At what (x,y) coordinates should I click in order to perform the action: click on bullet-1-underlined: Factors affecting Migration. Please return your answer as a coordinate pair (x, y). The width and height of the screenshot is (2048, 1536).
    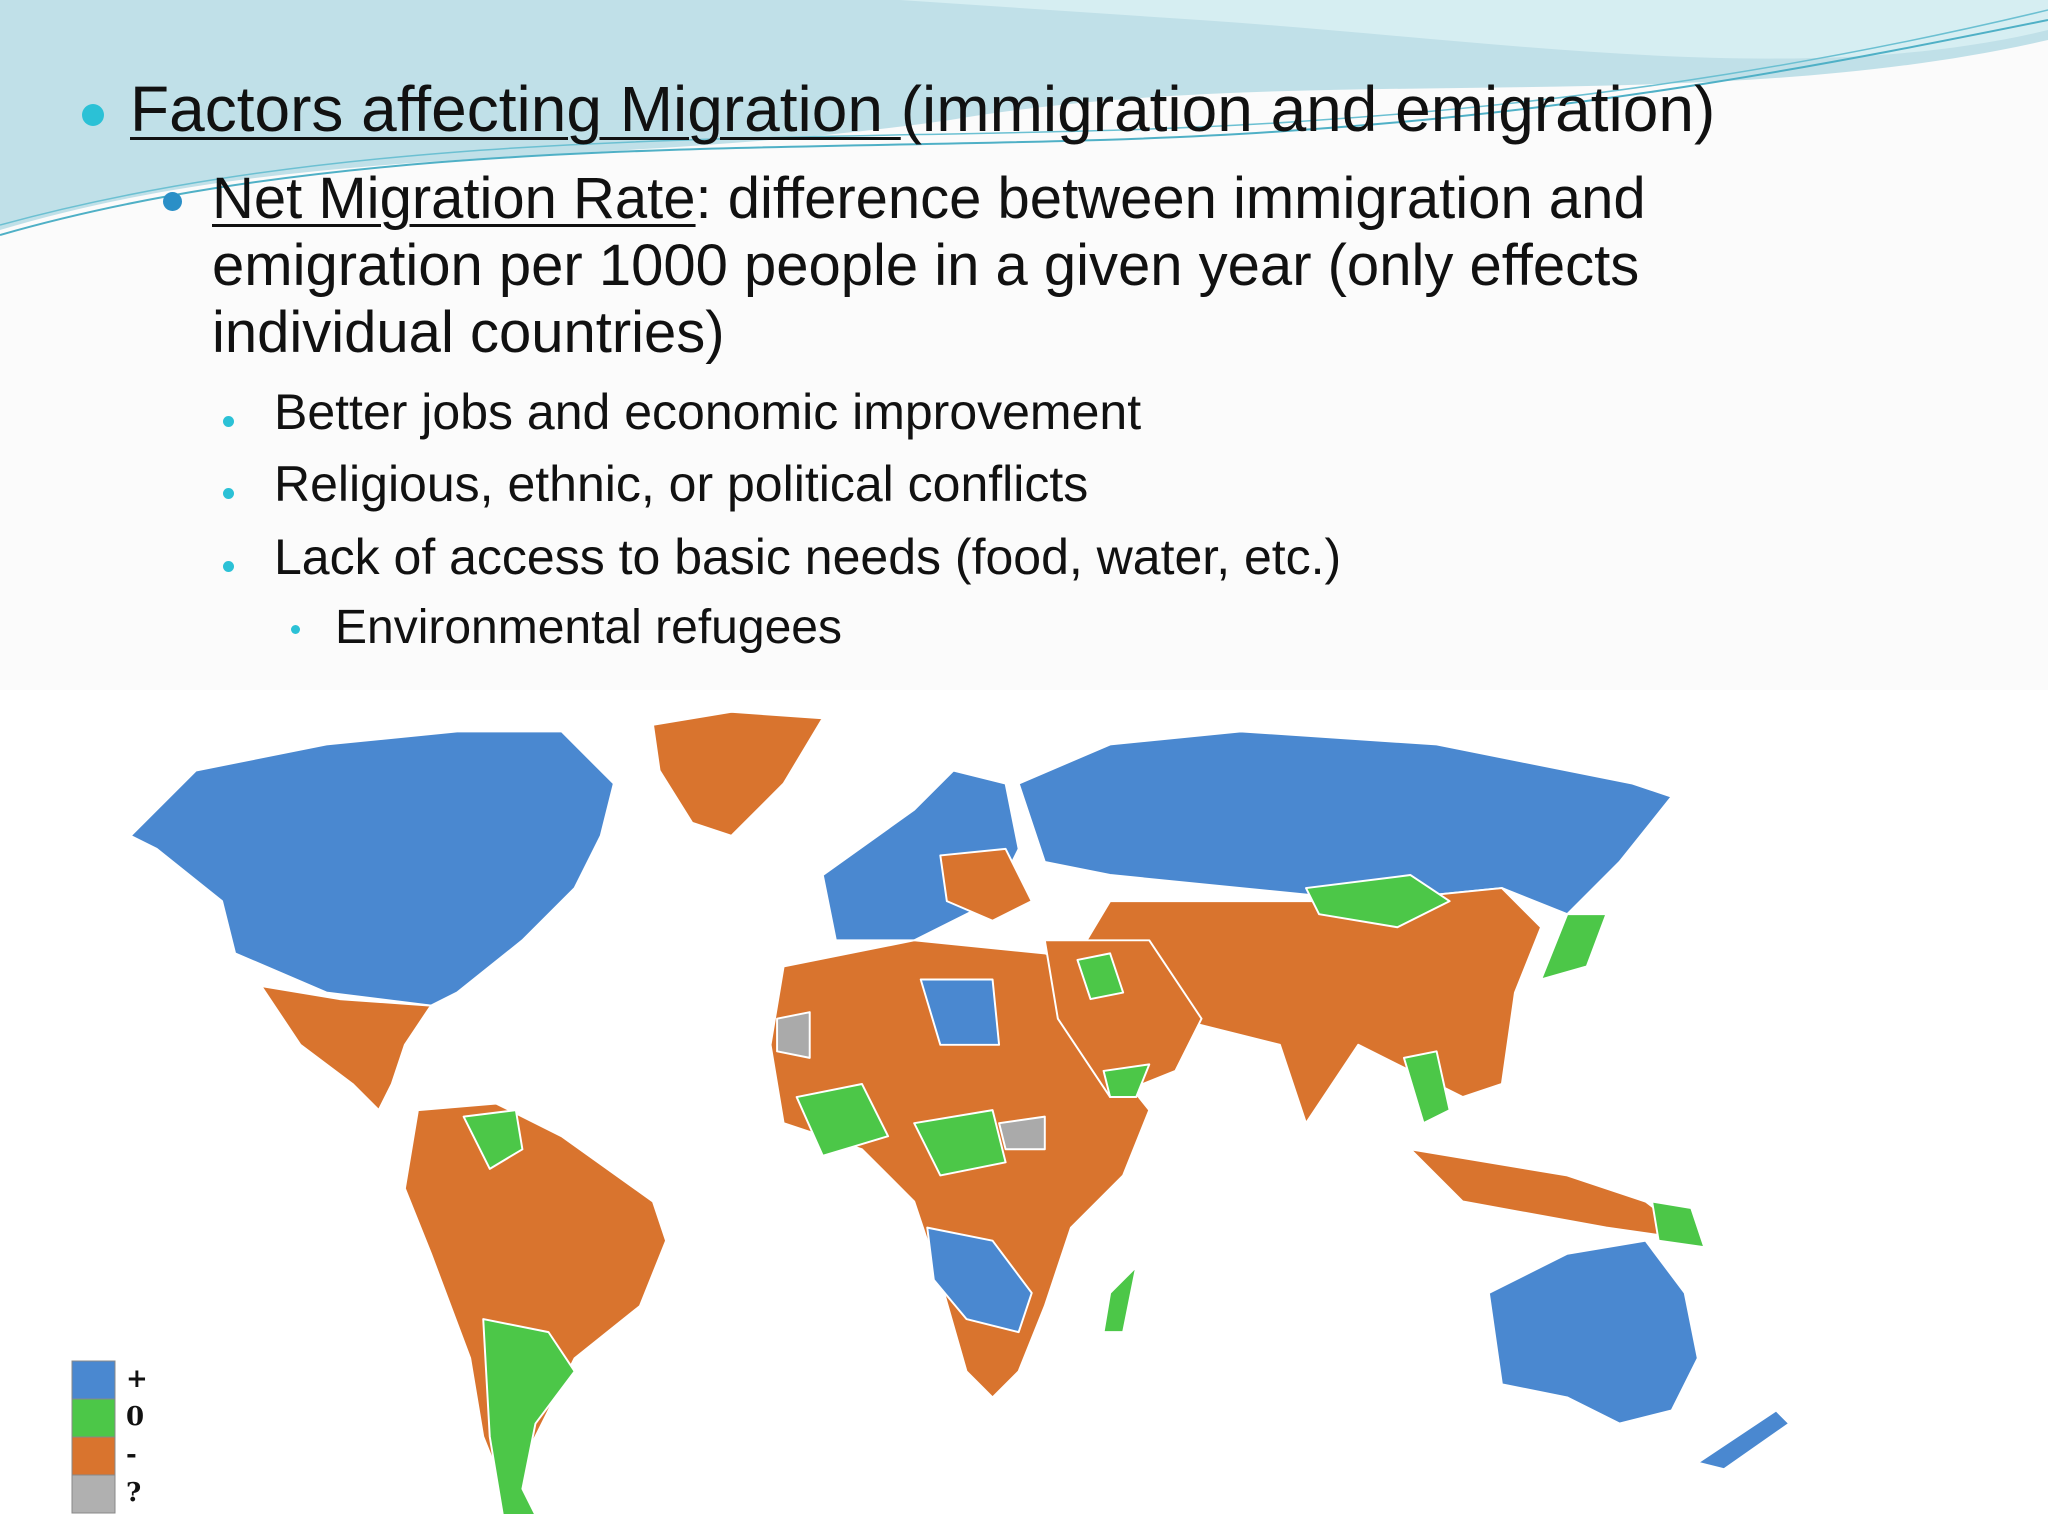
    Looking at the image, I should click on (515, 109).